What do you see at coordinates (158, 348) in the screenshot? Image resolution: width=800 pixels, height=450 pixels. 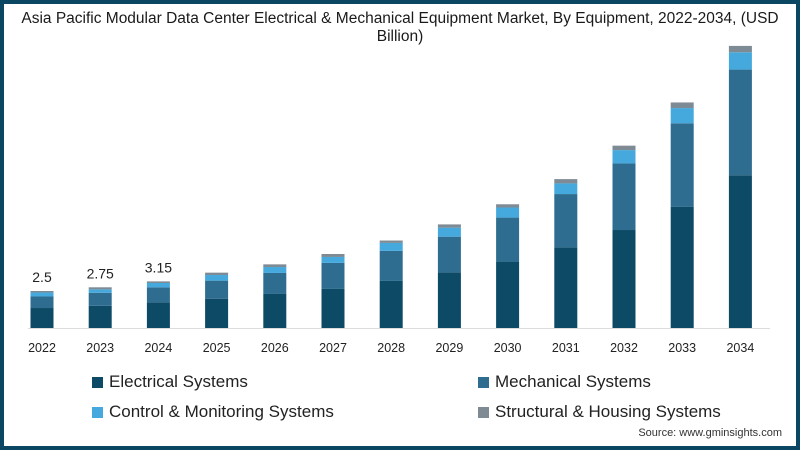 I see `x-tick-label: 2024` at bounding box center [158, 348].